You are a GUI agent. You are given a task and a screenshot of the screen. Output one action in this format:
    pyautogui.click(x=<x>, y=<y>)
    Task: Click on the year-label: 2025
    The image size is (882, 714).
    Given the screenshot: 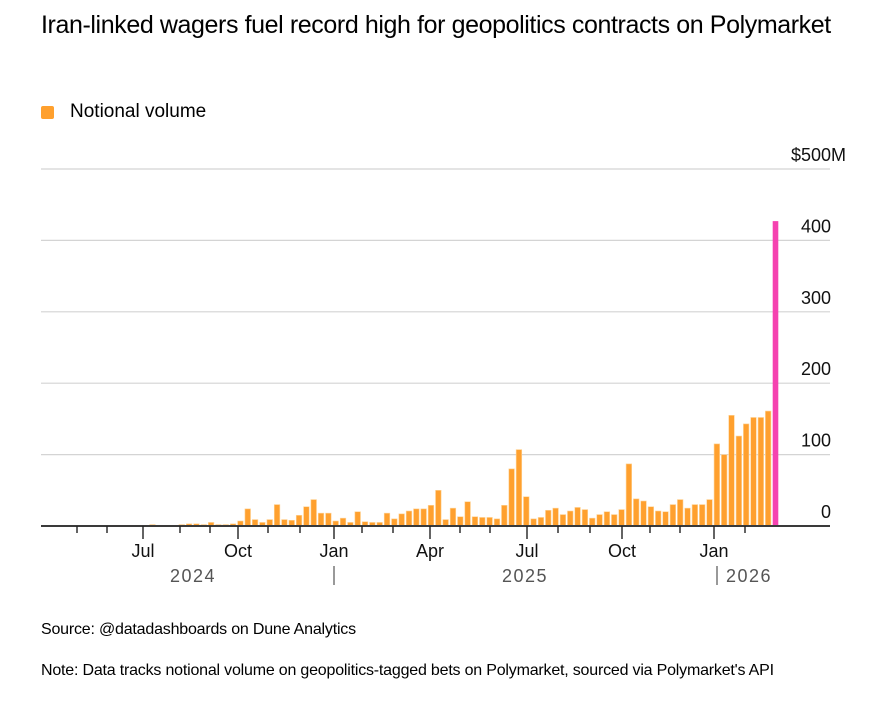 What is the action you would take?
    pyautogui.click(x=525, y=576)
    